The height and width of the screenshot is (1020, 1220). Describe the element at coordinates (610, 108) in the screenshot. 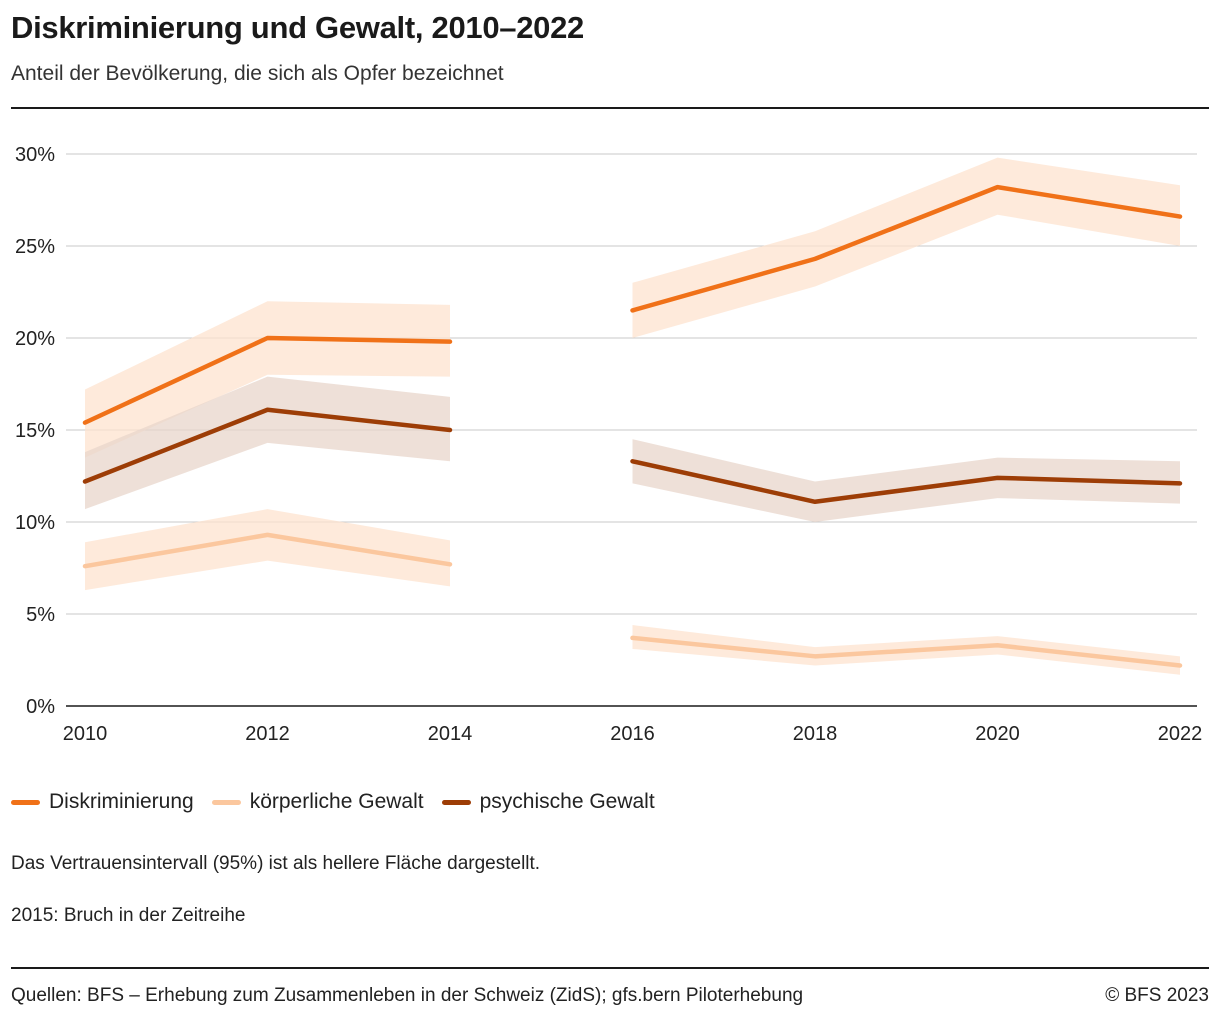

I see `header-divider` at that location.